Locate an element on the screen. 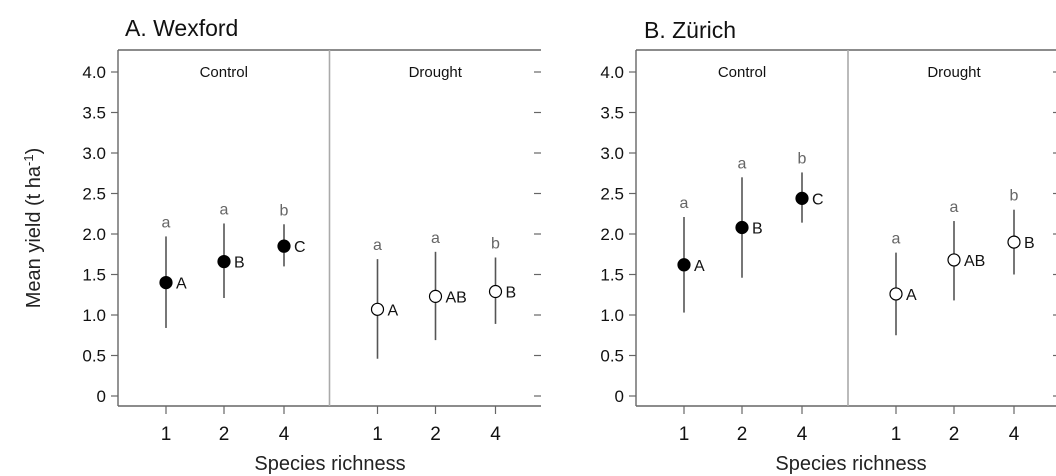 Image resolution: width=1056 pixels, height=476 pixels. y-axis-title-part: Mean yield (t ha is located at coordinates (34, 236).